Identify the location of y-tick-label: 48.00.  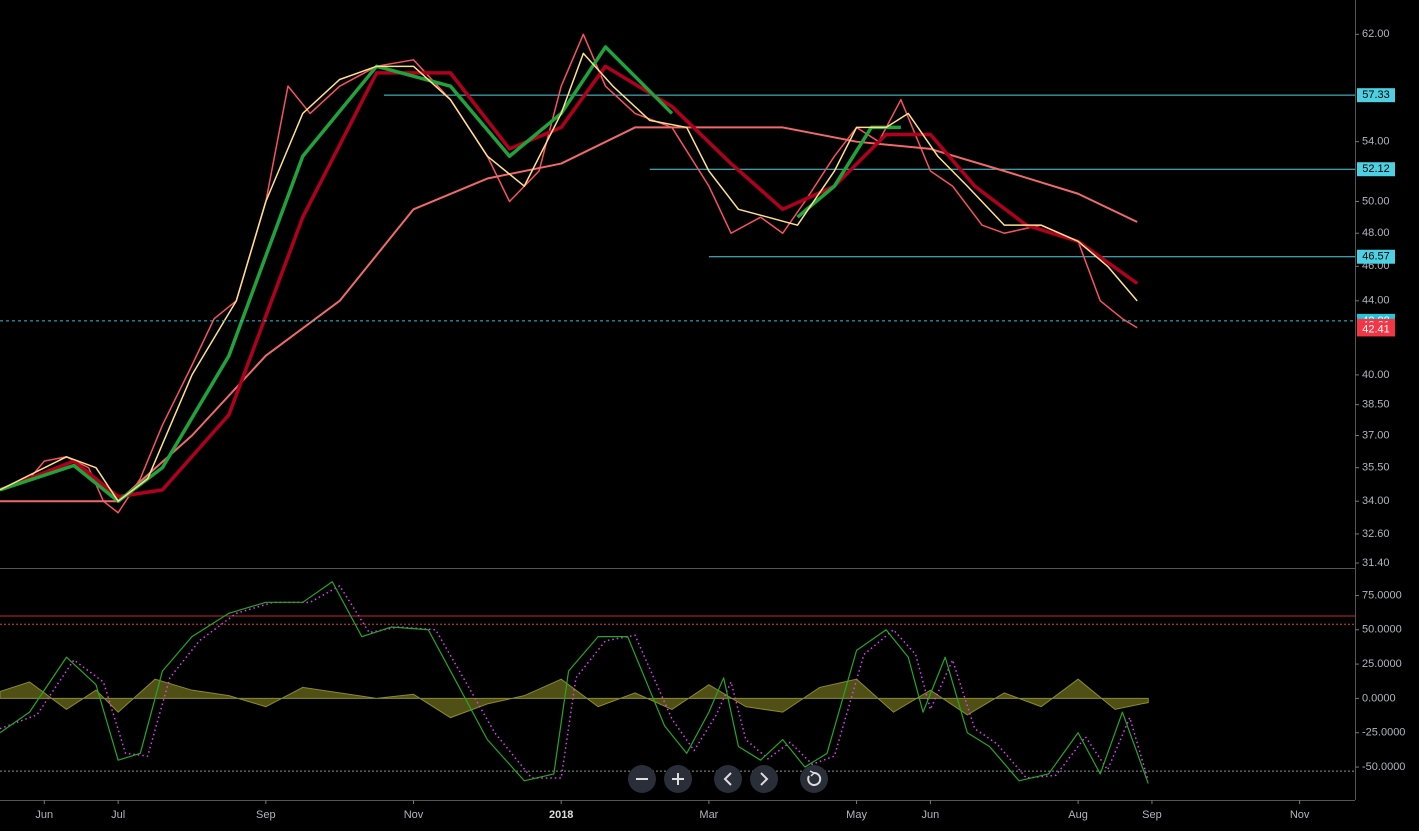
(1376, 233).